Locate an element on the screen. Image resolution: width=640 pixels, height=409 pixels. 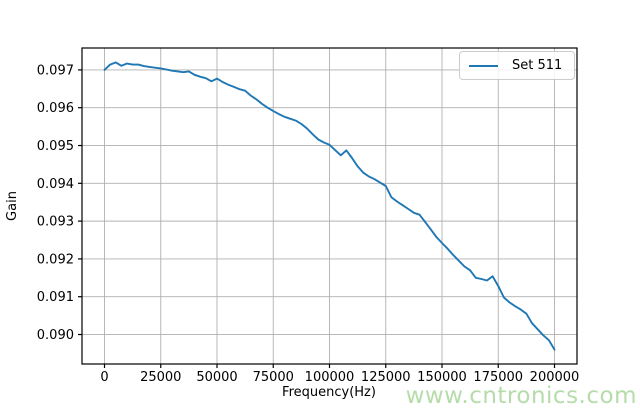
y-tick-label: 0.096 is located at coordinates (55, 108).